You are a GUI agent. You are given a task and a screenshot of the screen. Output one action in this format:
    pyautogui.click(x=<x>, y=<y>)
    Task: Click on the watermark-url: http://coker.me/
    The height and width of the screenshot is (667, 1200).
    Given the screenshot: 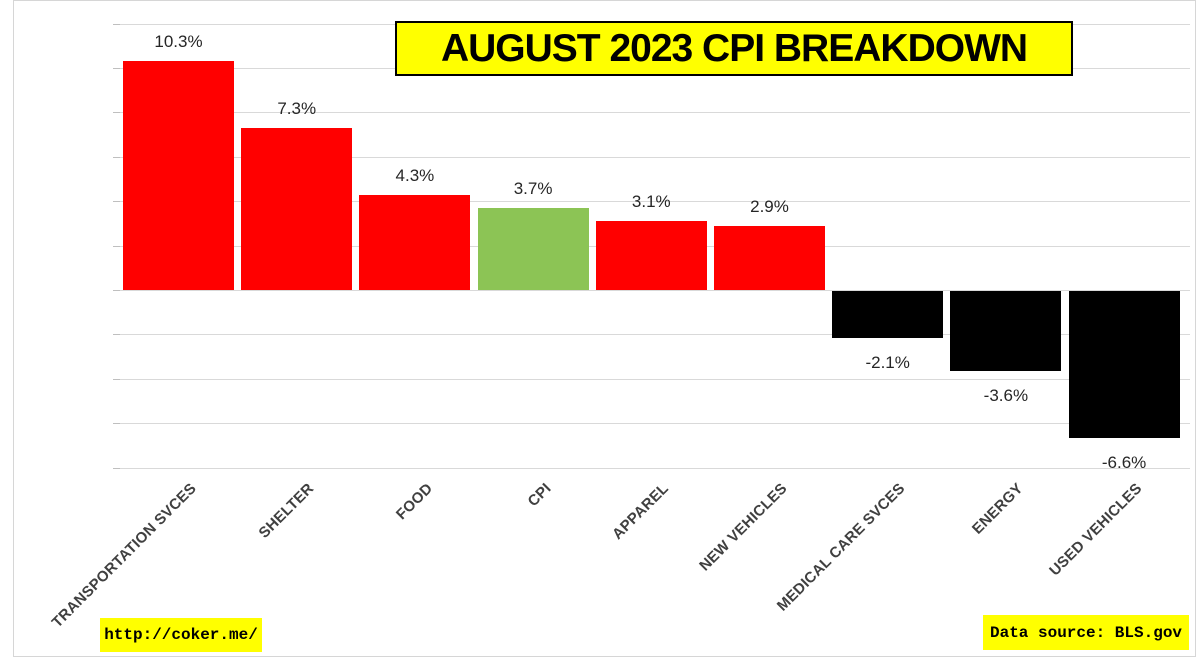 What is the action you would take?
    pyautogui.click(x=181, y=635)
    